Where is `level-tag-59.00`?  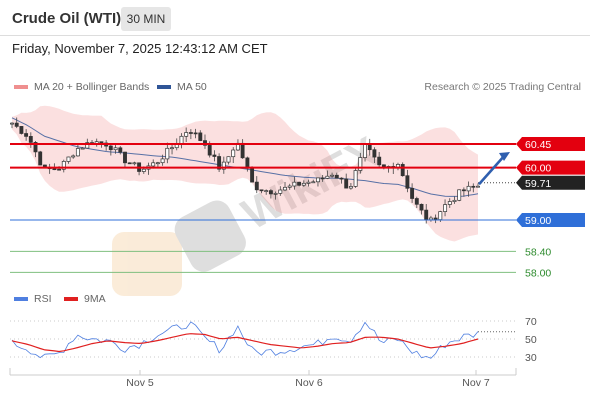 level-tag-59.00 is located at coordinates (550, 220).